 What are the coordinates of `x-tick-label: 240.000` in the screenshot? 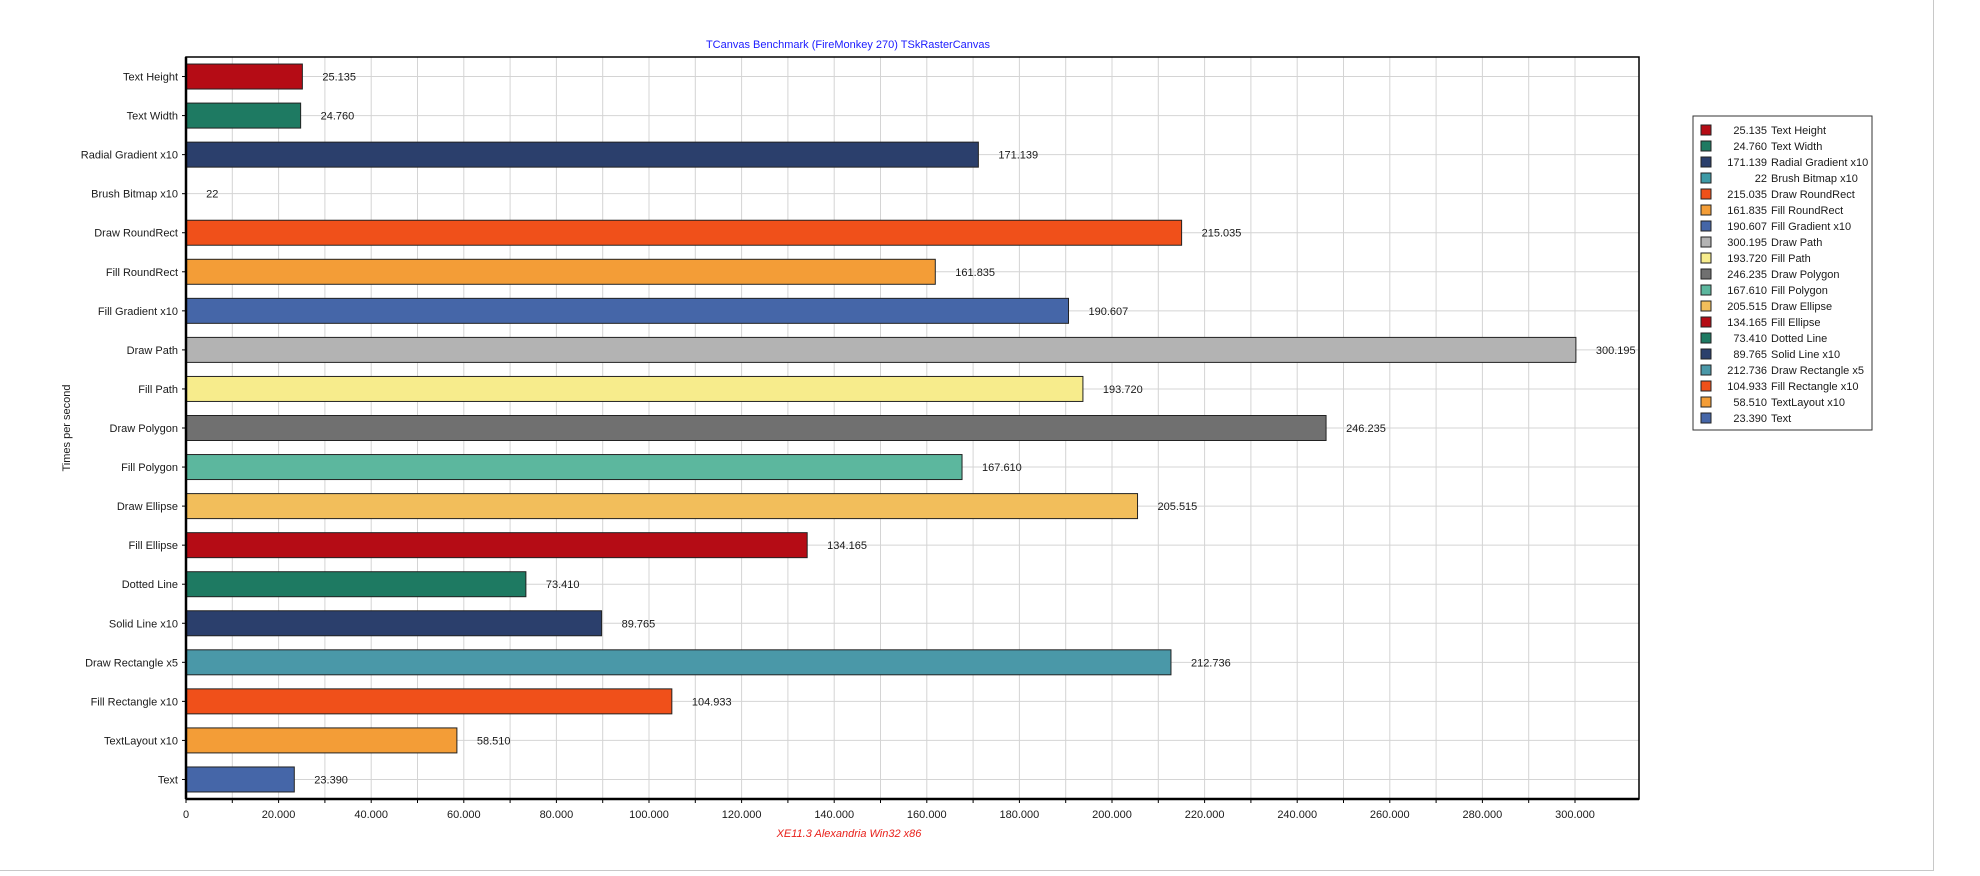 It's located at (1297, 815).